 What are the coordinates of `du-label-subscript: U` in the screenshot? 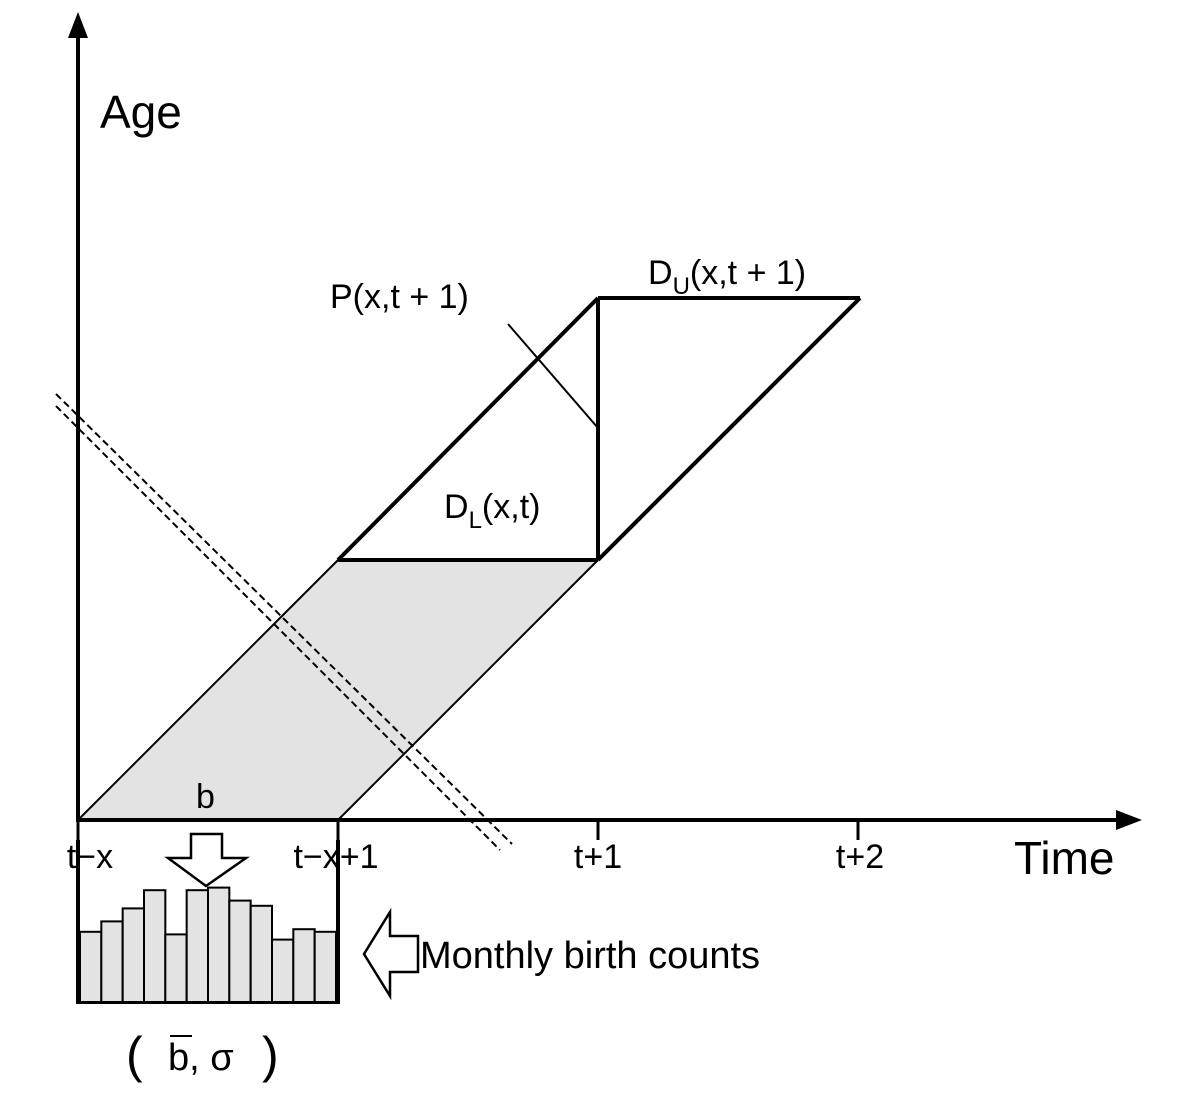 It's located at (681, 286).